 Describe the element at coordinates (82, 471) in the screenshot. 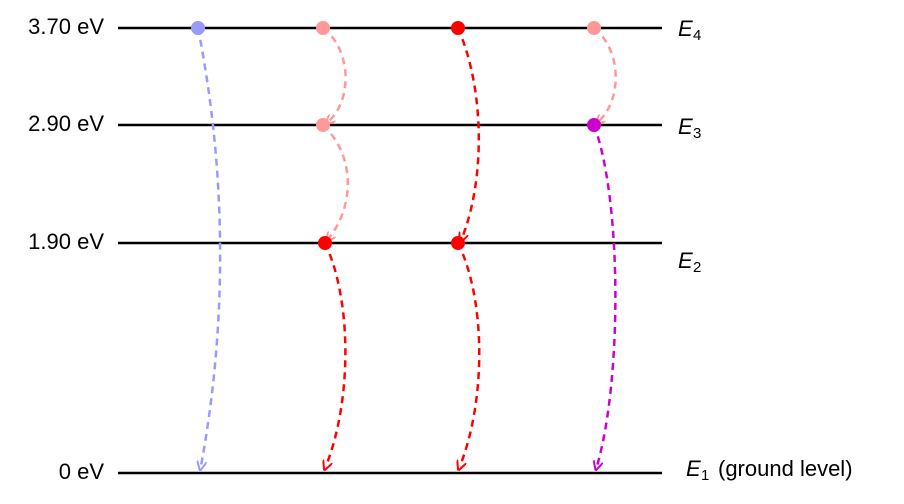

I see `energy-label: 0 eV` at that location.